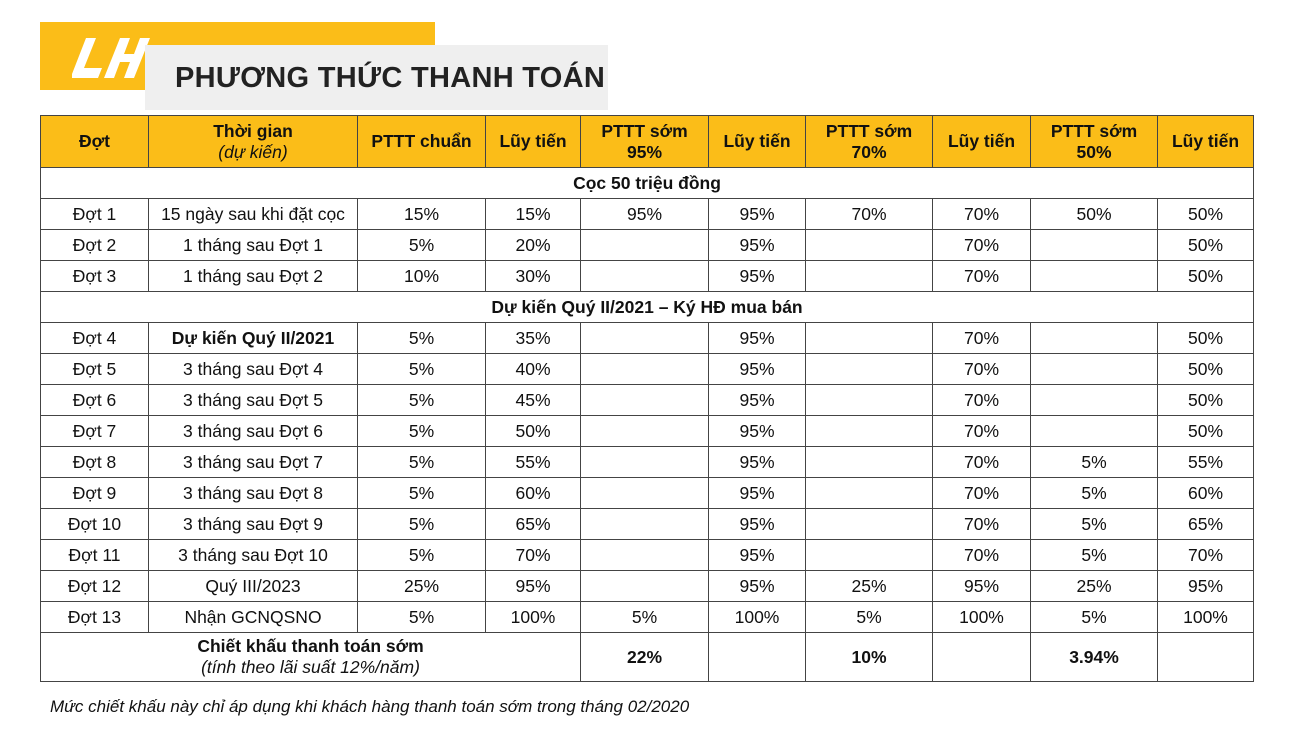 This screenshot has width=1300, height=733. Describe the element at coordinates (253, 141) in the screenshot. I see `column-header: Thời gian (dự kiến)` at that location.